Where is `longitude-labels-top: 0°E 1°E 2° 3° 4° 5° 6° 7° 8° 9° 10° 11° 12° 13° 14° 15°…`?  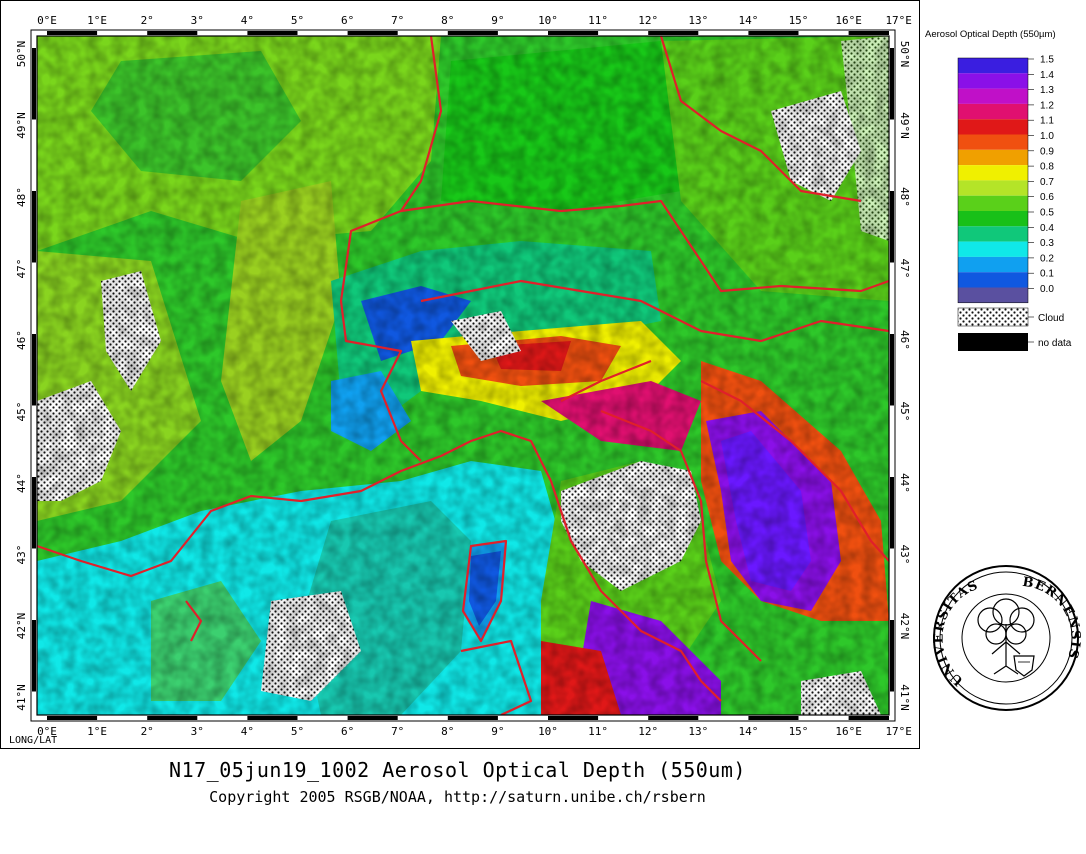 longitude-labels-top: 0°E 1°E 2° 3° 4° 5° 6° 7° 8° 9° 10° 11° 12° 13° 14° 15°… is located at coordinates (474, 20).